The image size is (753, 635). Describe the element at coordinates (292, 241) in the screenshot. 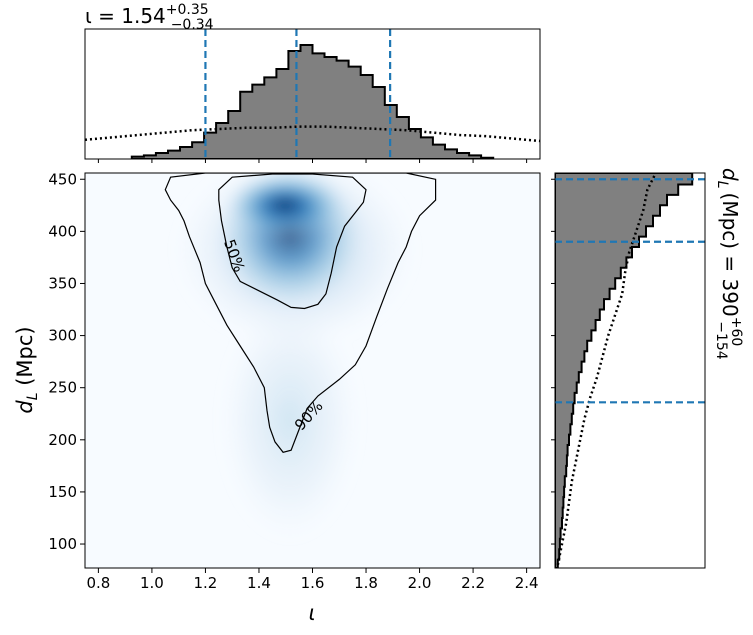

I see `contour-50pct` at that location.